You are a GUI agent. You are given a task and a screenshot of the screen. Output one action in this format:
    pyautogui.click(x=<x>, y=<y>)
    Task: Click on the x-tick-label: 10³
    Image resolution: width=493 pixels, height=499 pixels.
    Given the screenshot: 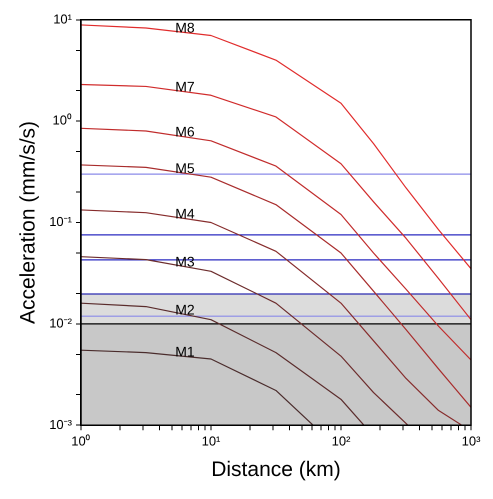 What is the action you would take?
    pyautogui.click(x=472, y=441)
    